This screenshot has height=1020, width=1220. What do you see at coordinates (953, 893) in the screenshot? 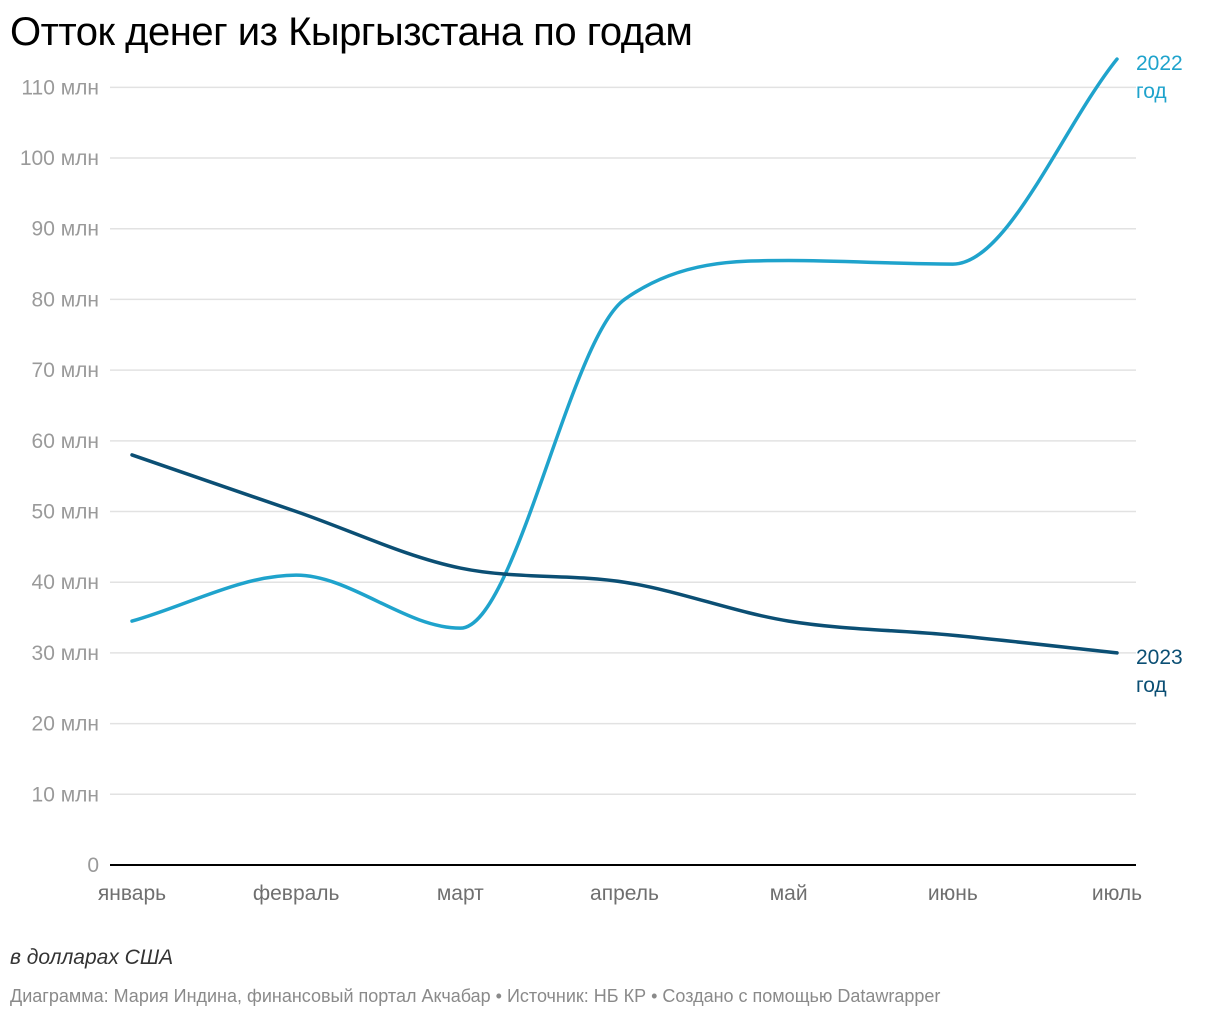
I see `x-tick-label: июнь` at bounding box center [953, 893].